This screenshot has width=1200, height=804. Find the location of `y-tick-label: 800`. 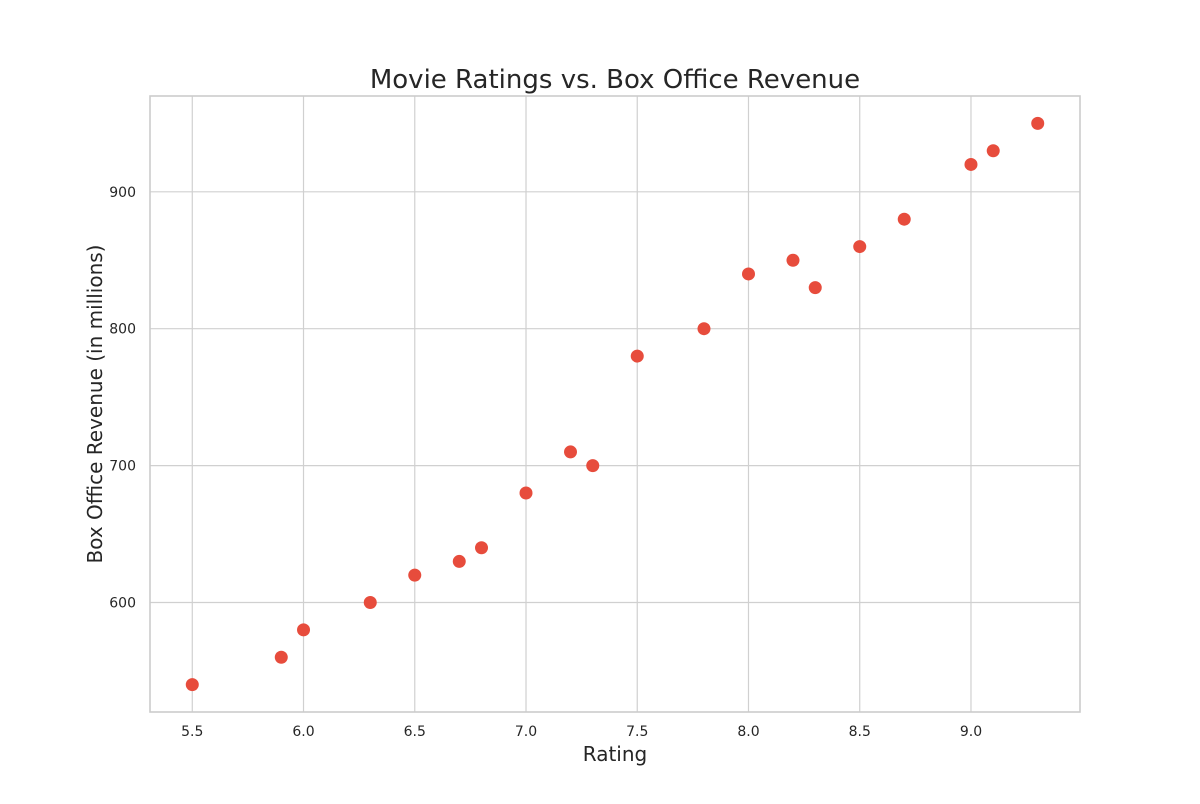

y-tick-label: 800 is located at coordinates (122, 330).